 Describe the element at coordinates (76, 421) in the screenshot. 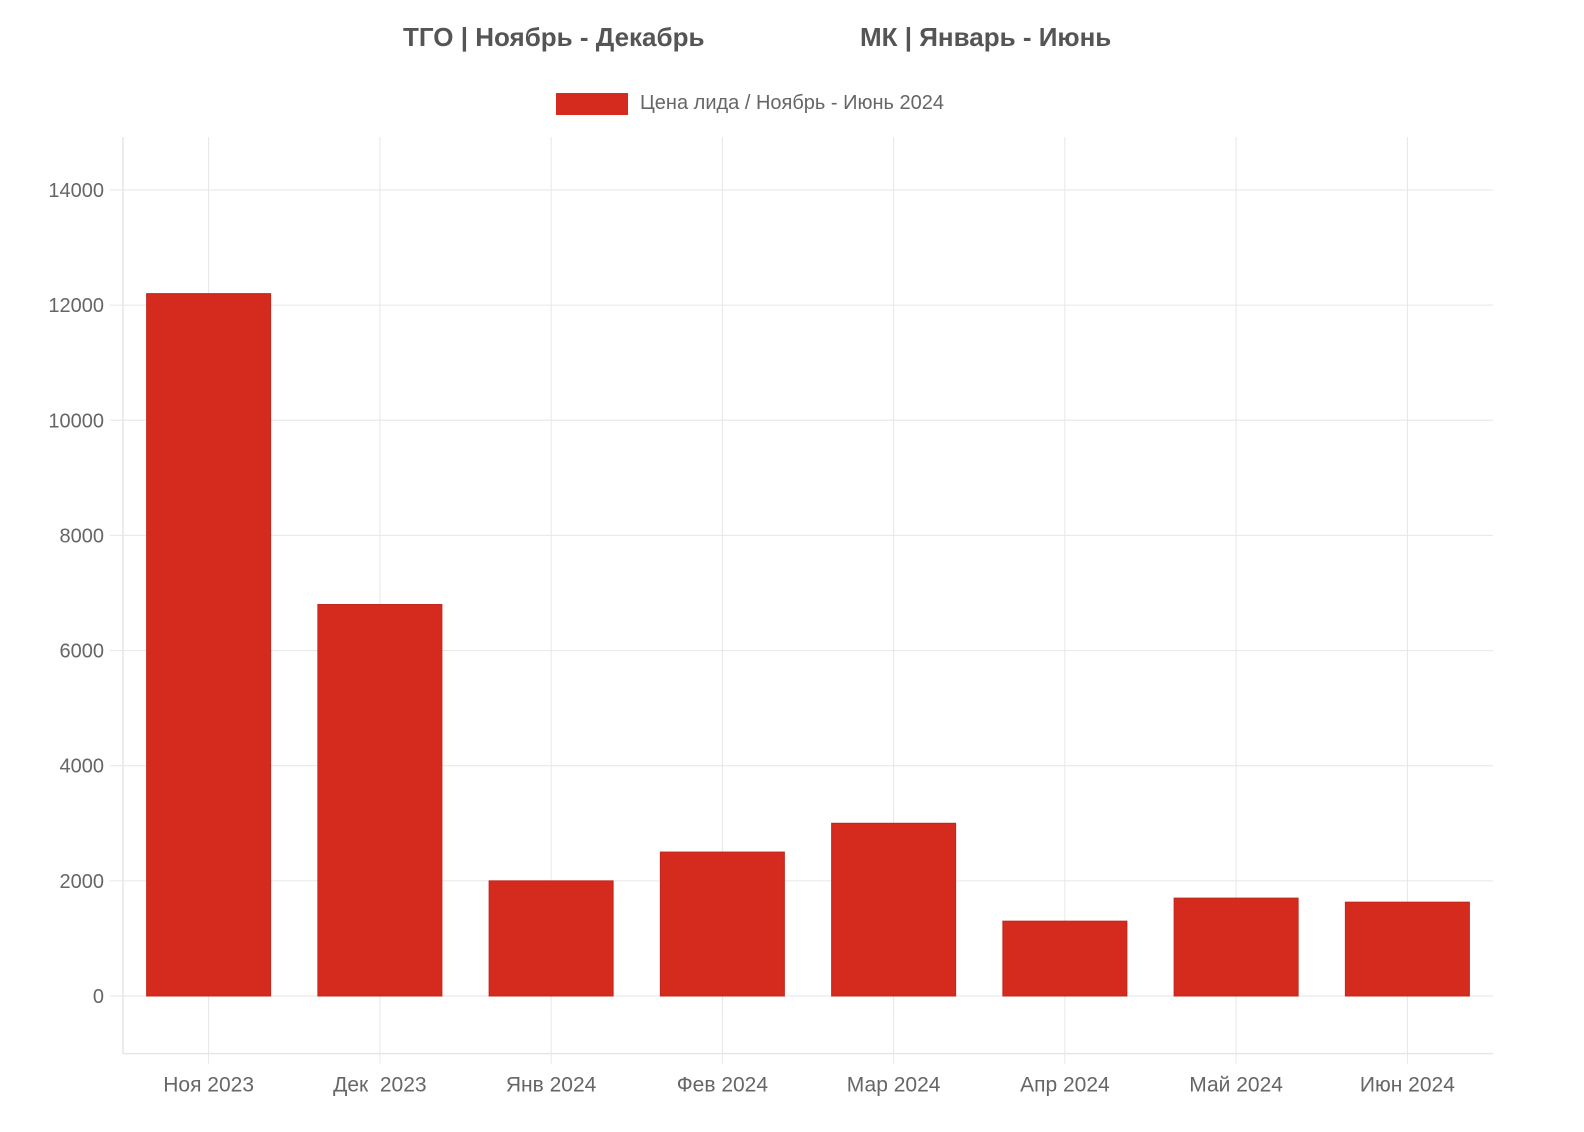

I see `y-tick-label: 10000` at that location.